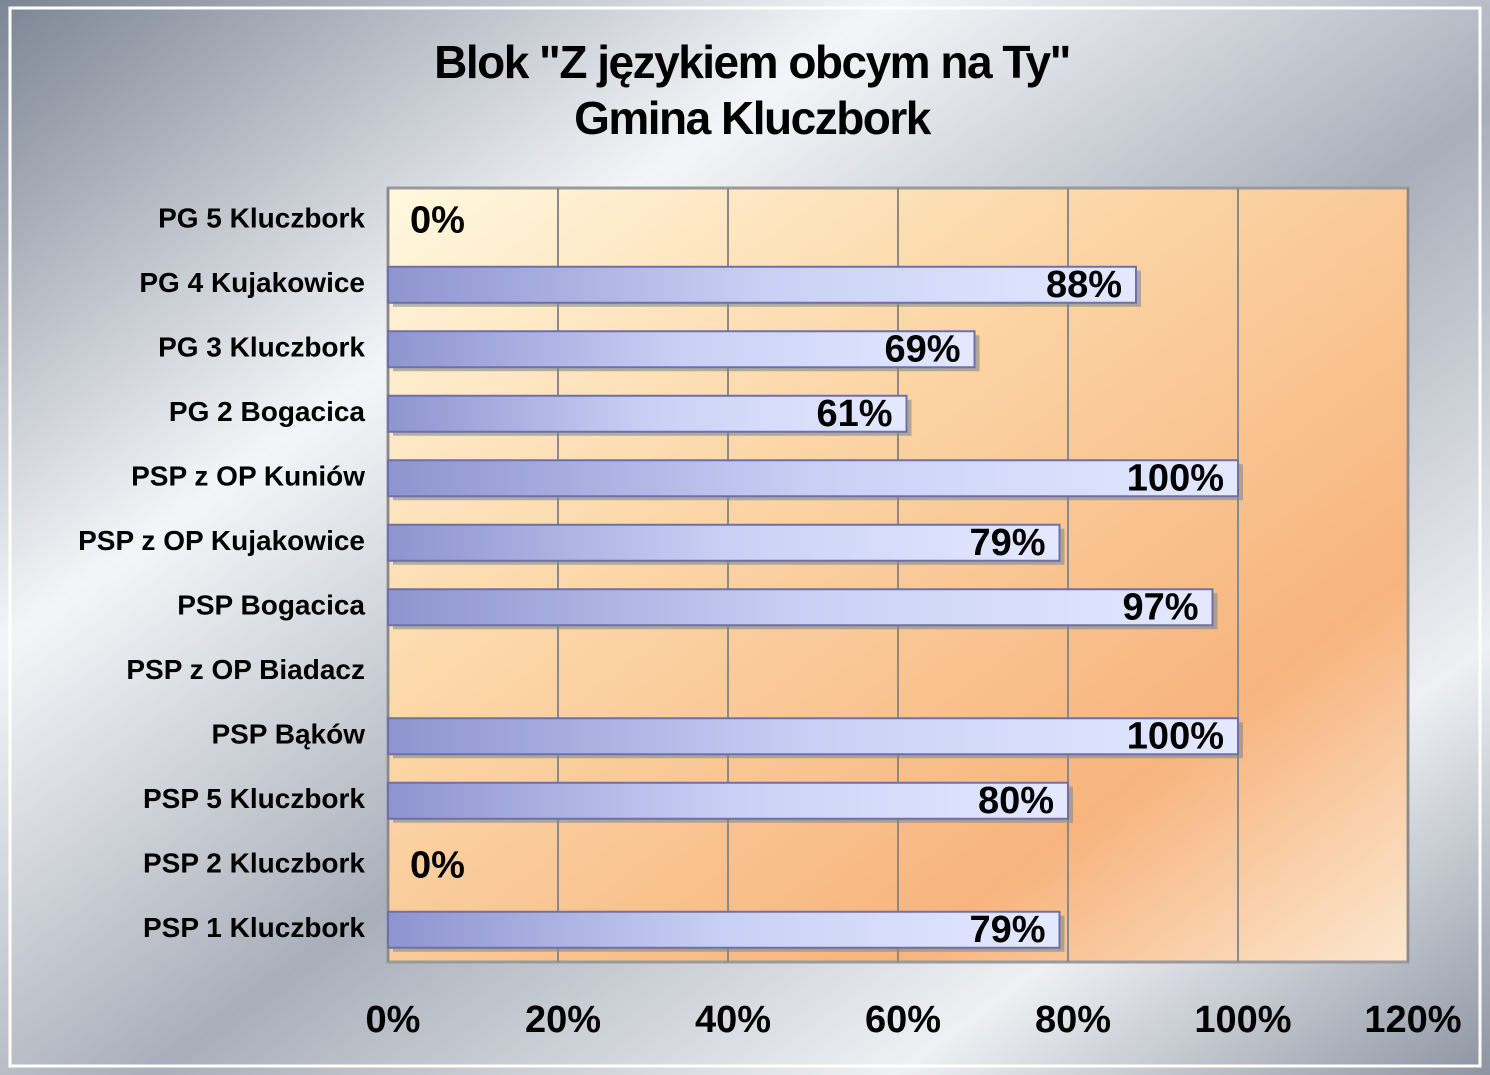 The height and width of the screenshot is (1075, 1490). Describe the element at coordinates (903, 1020) in the screenshot. I see `x-tick-label: 60%` at that location.